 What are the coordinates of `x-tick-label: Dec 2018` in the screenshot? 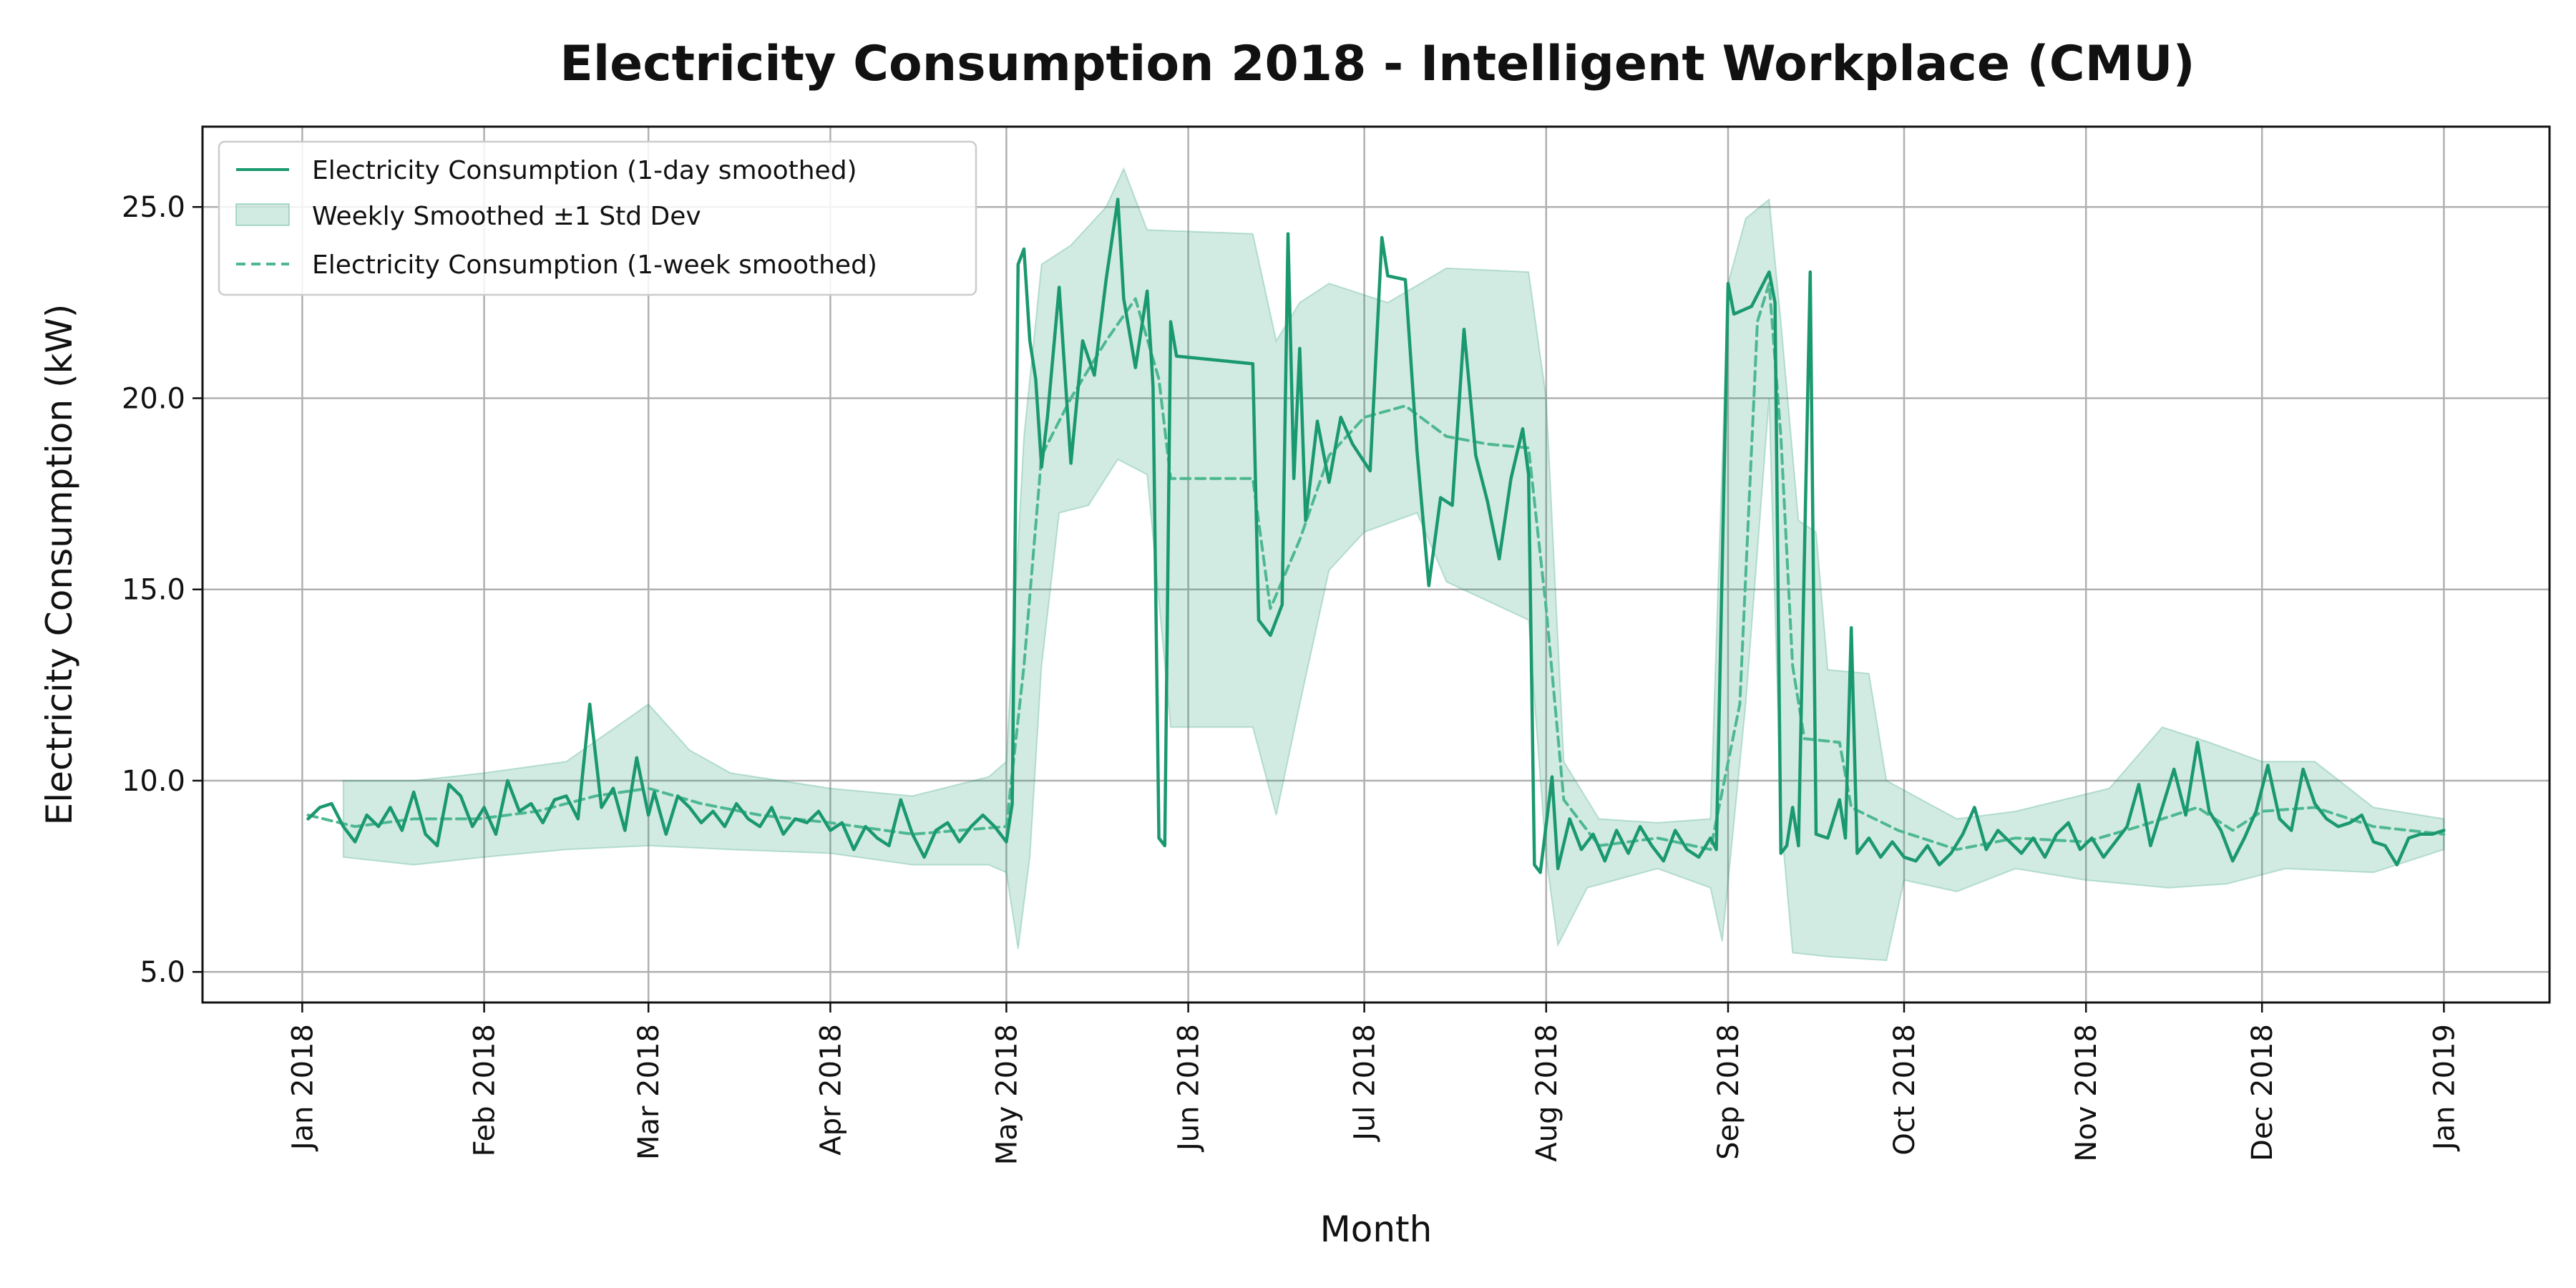 It's located at (2262, 1092).